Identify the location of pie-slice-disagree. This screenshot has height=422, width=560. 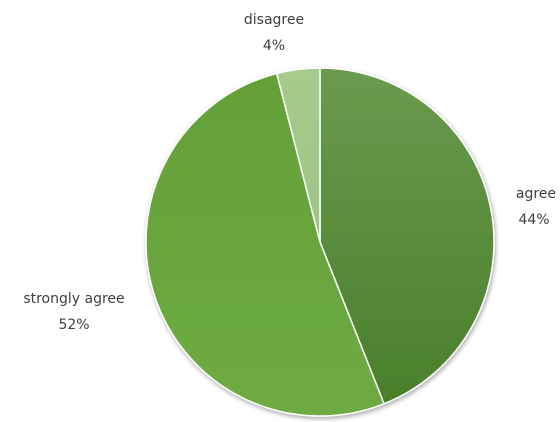
(298, 155).